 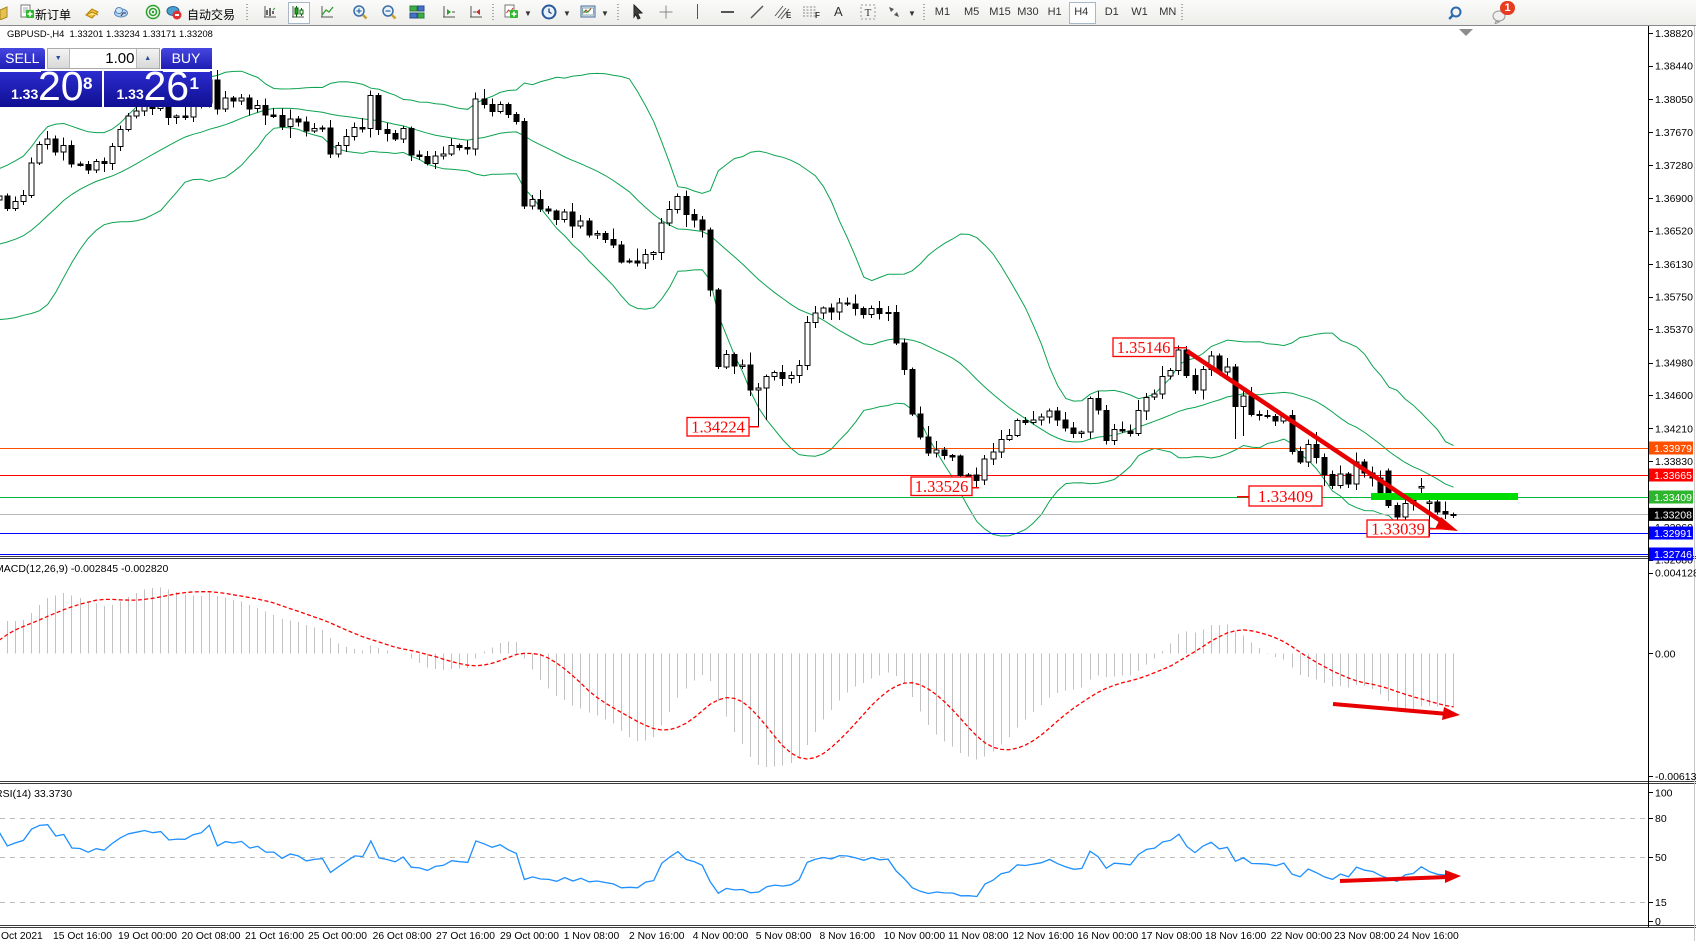 I want to click on svg-text: 15 Oct 16:00, so click(x=82, y=936).